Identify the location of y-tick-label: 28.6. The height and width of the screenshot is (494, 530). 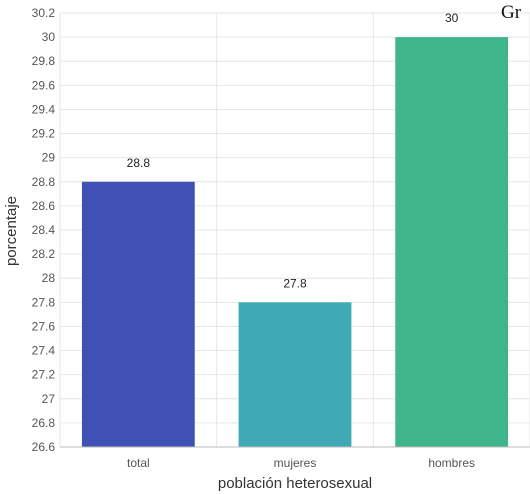
(44, 206).